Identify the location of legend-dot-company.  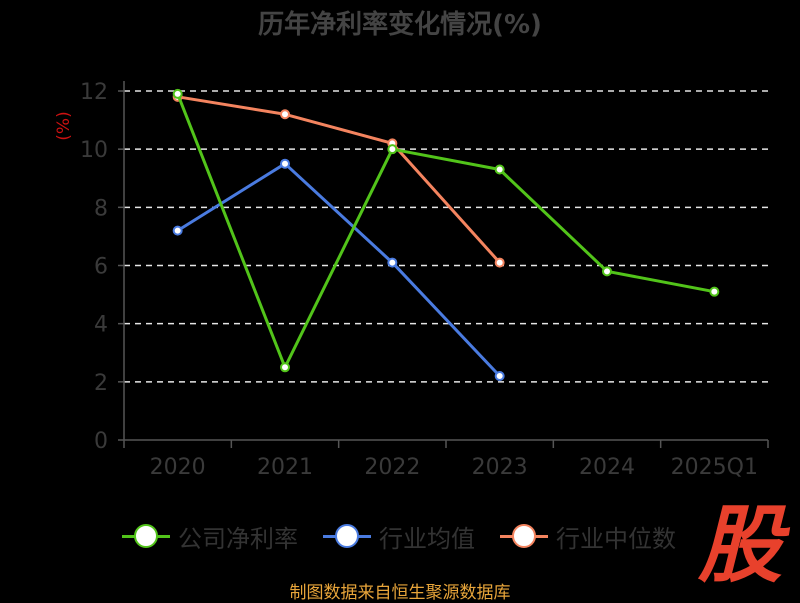
(146, 536).